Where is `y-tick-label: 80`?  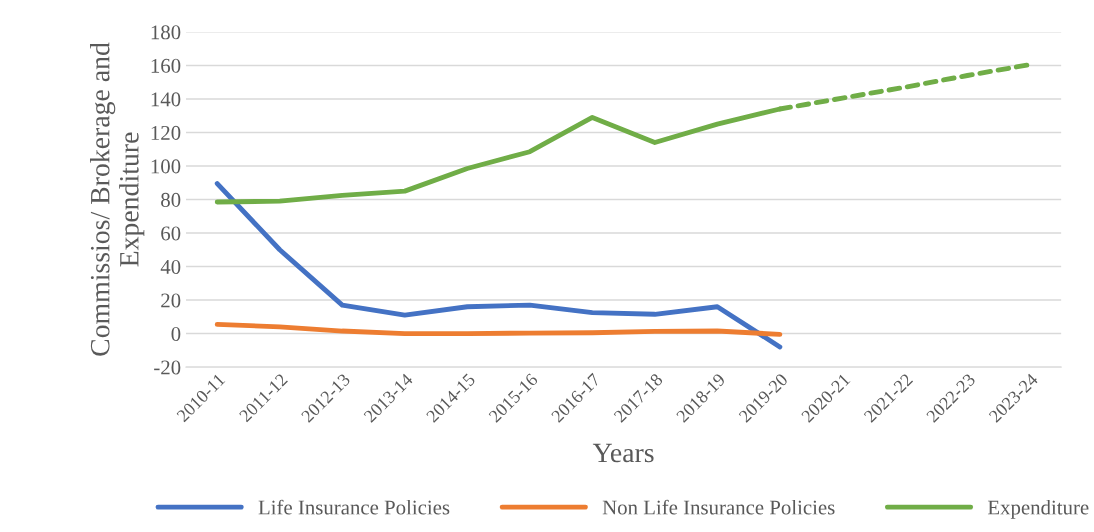 y-tick-label: 80 is located at coordinates (171, 199).